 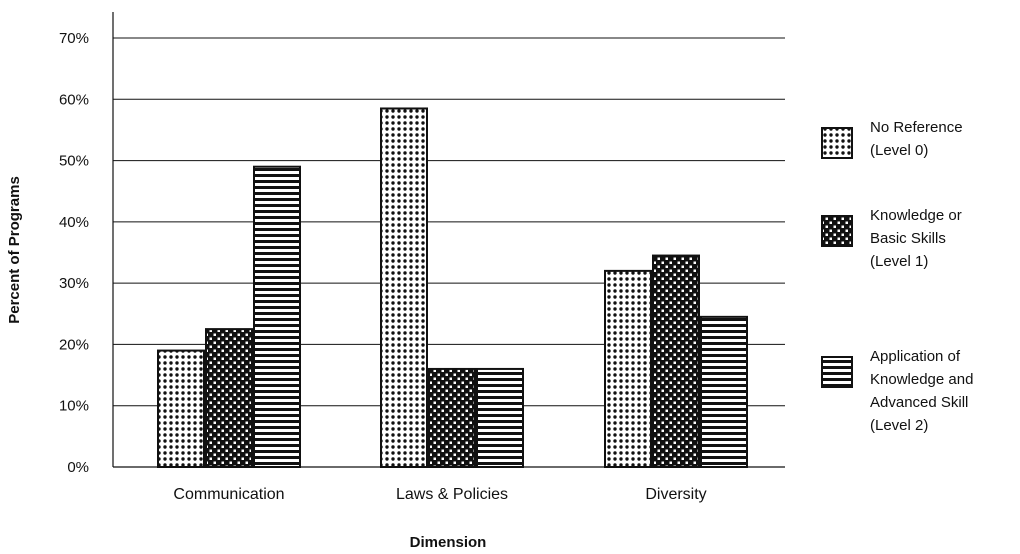 I want to click on legend-label: Knowledge or, so click(x=916, y=215).